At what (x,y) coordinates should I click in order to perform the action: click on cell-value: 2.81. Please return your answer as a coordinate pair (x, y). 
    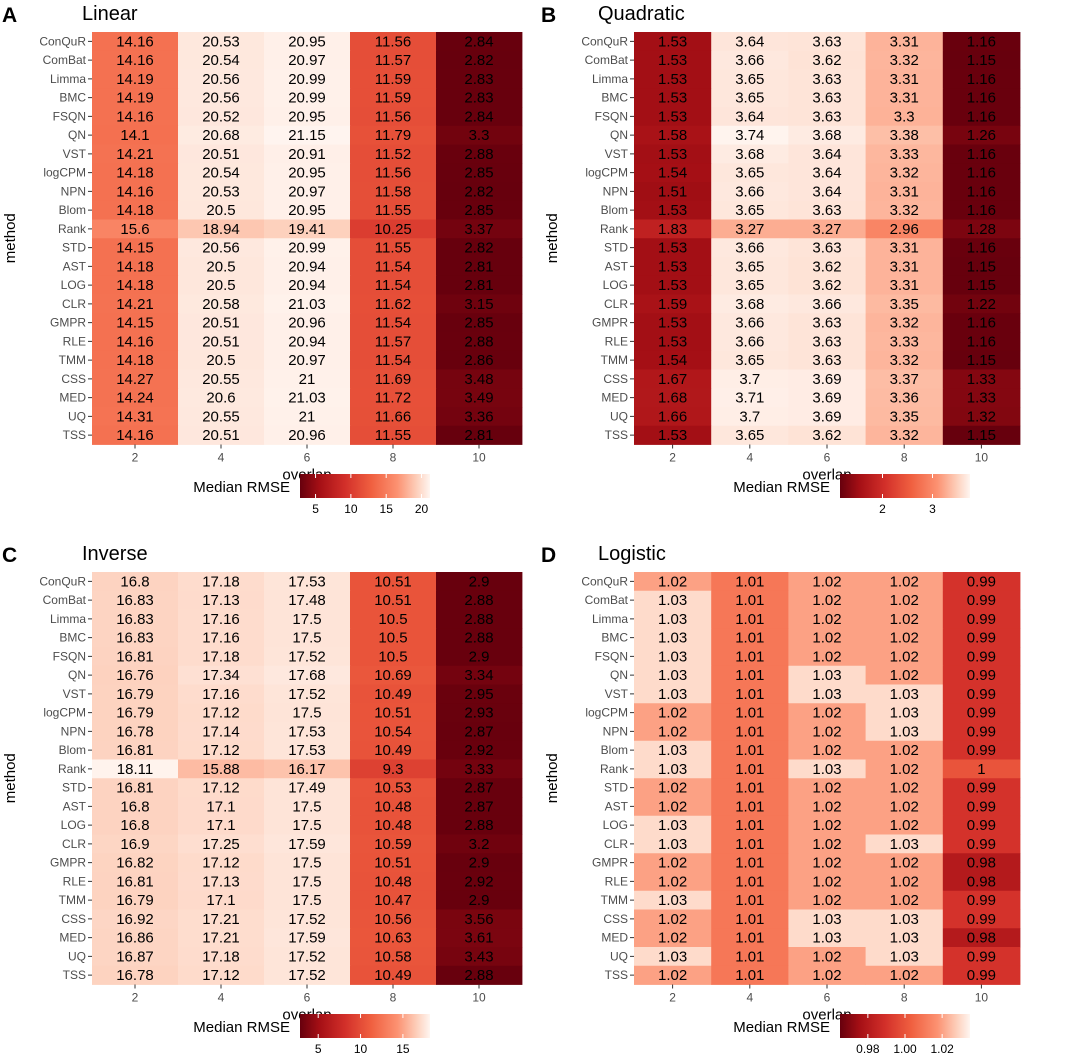
    Looking at the image, I should click on (478, 266).